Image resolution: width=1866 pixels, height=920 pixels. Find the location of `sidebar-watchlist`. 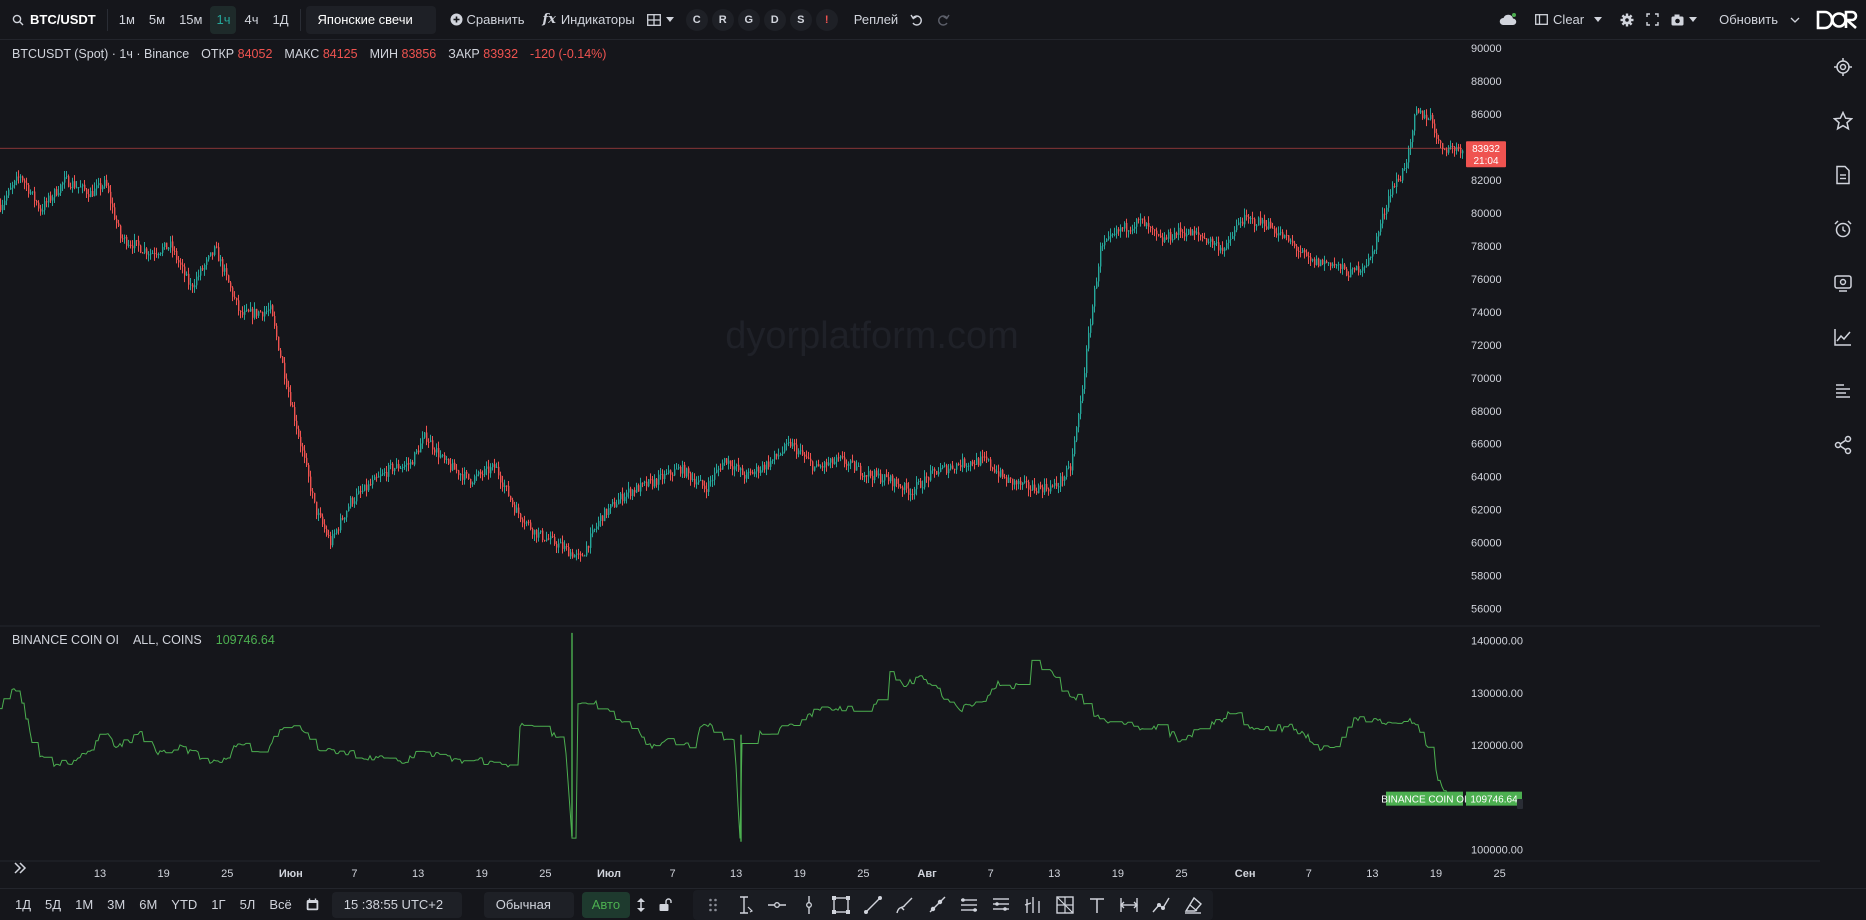

sidebar-watchlist is located at coordinates (1843, 121).